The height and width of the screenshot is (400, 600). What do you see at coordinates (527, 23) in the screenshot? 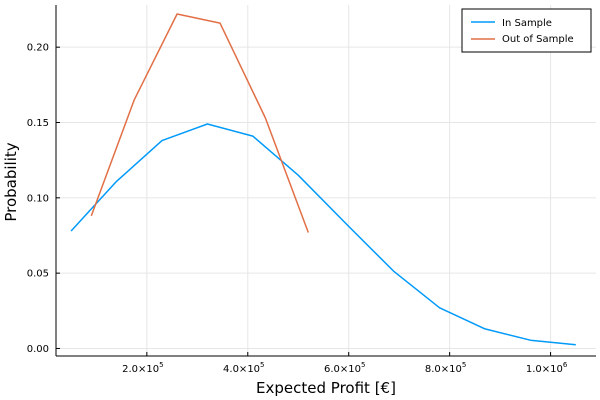
I see `legend-label-in-sample: In Sample` at bounding box center [527, 23].